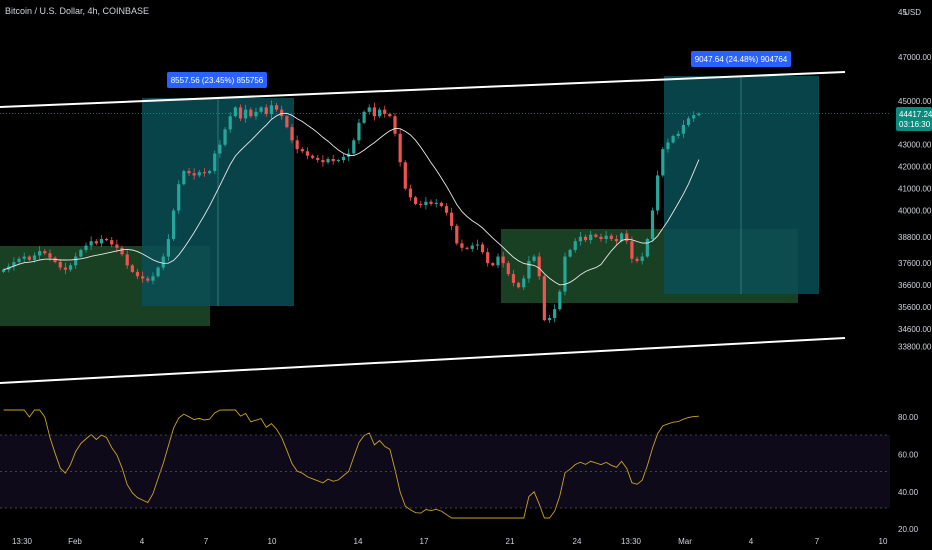 This screenshot has width=932, height=550. I want to click on last-price-tag, so click(914, 119).